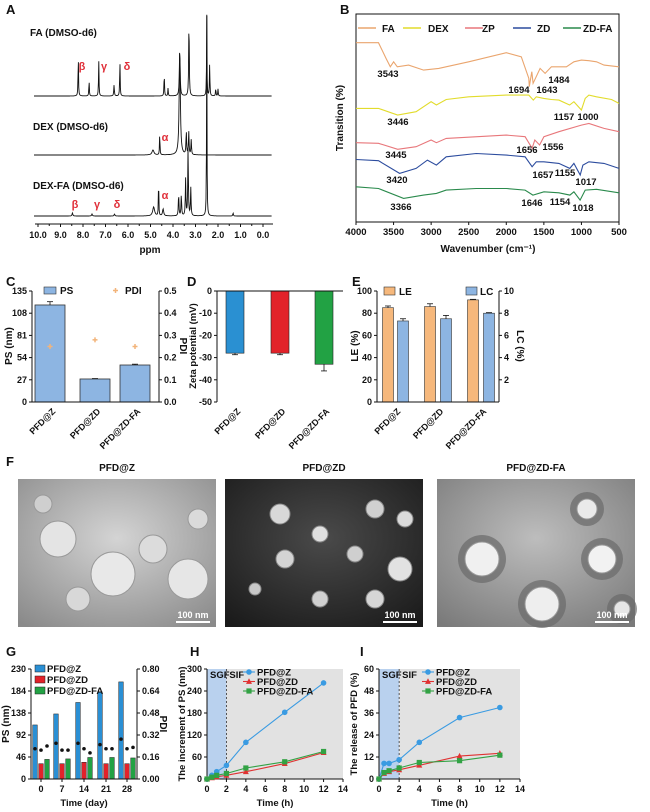 The height and width of the screenshot is (812, 650). Describe the element at coordinates (84, 789) in the screenshot. I see `x-tick-label: 14` at that location.